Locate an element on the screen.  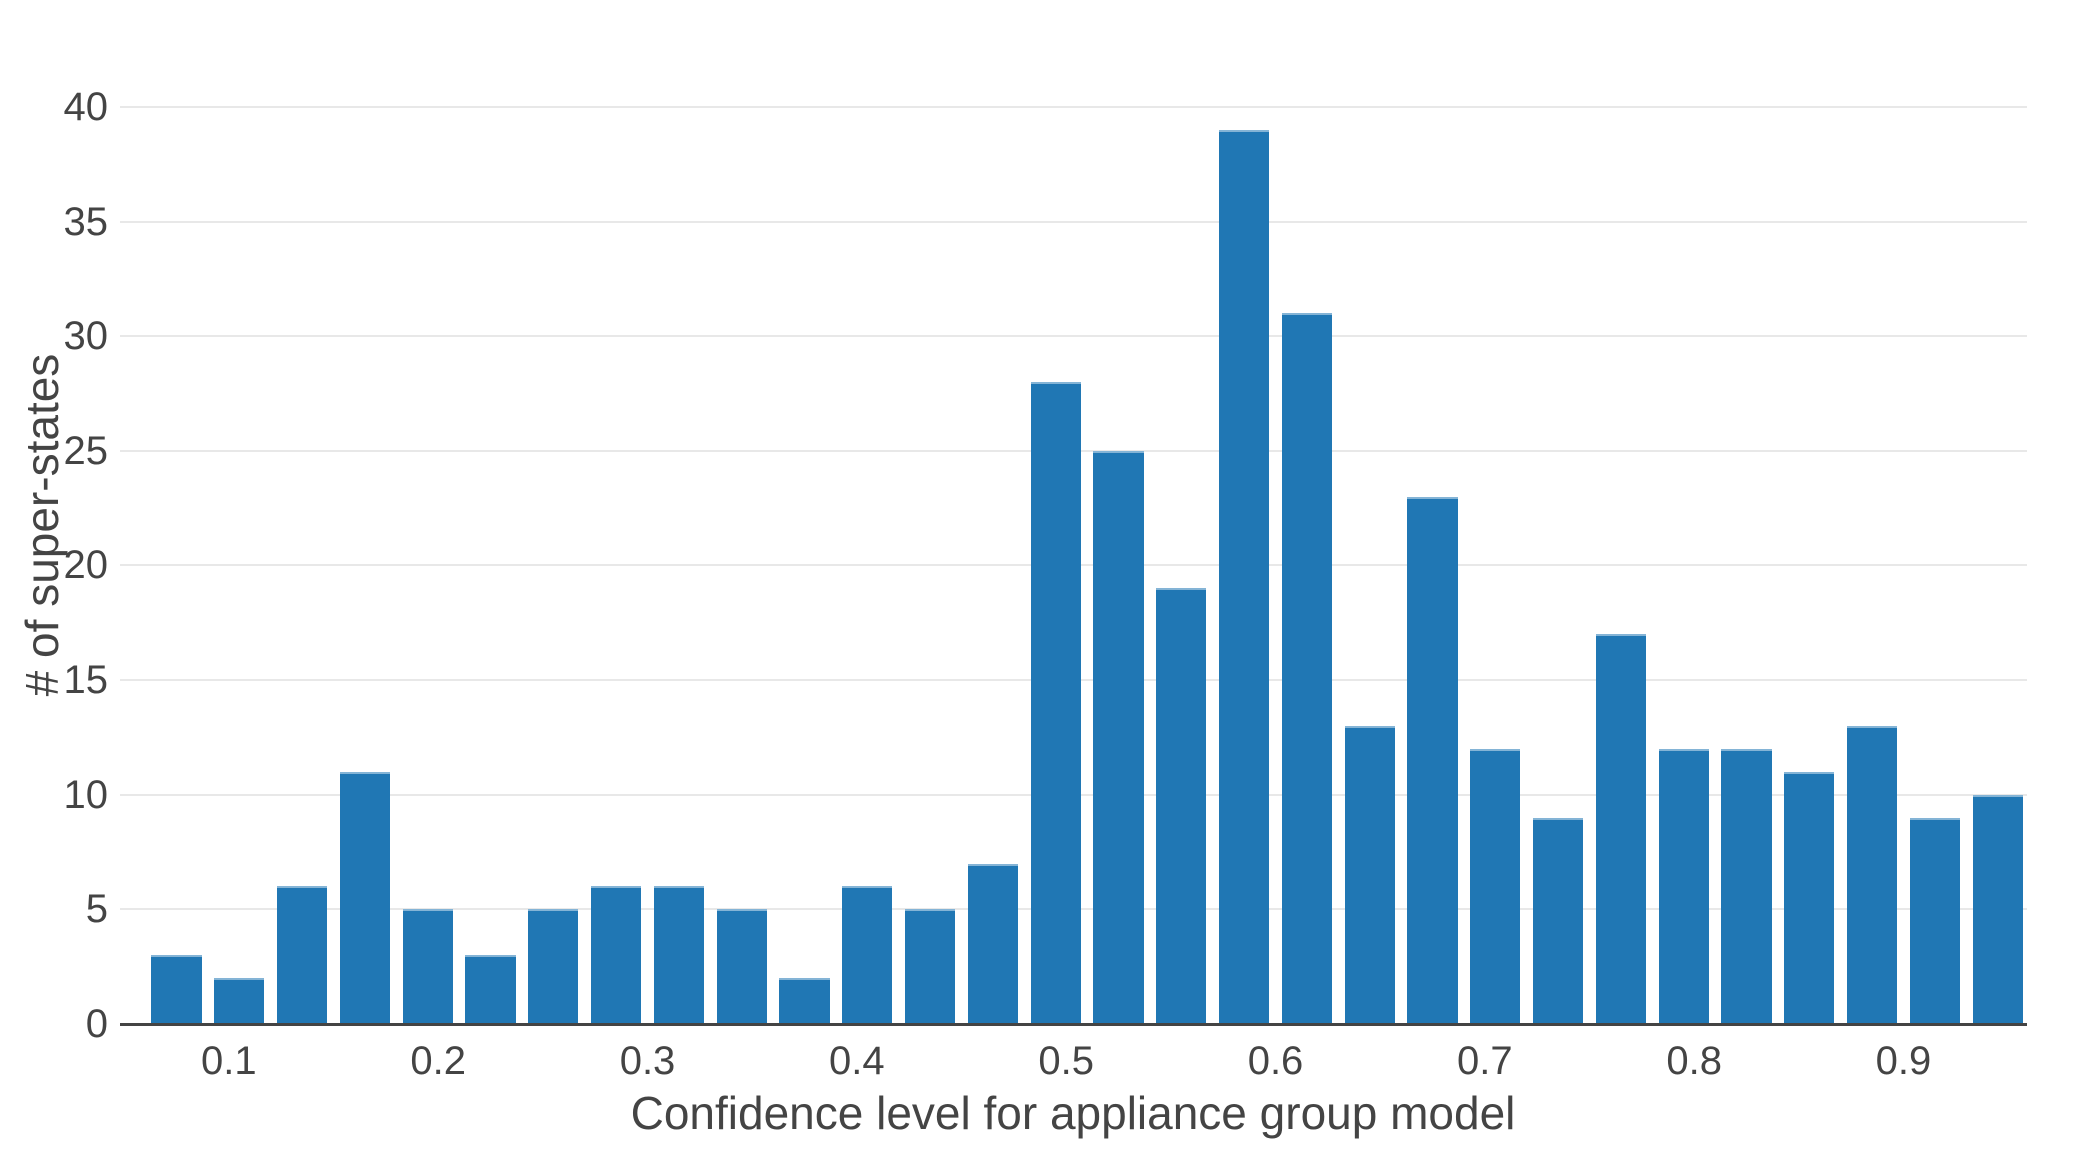
x-tick-label: 0.3 is located at coordinates (647, 1061).